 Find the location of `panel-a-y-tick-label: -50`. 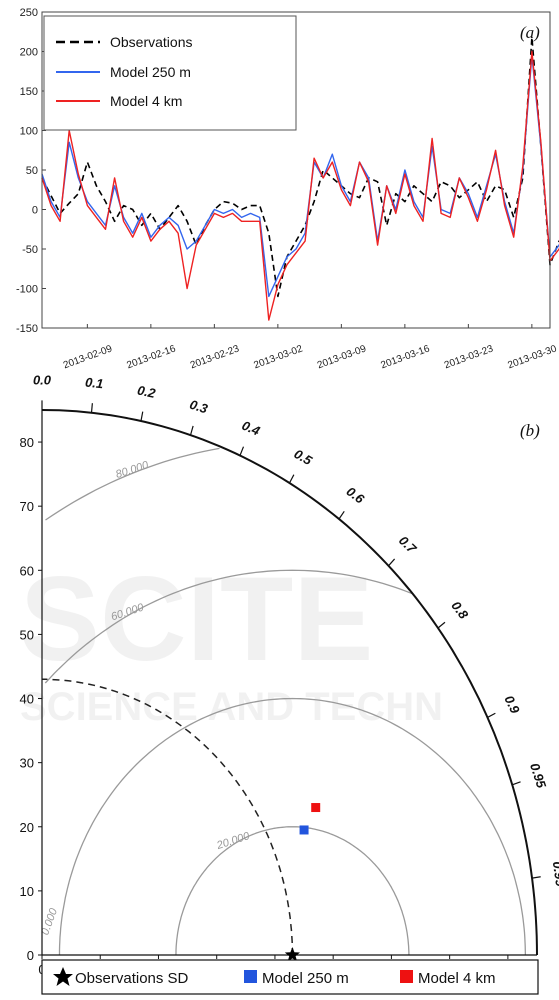

panel-a-y-tick-label: -50 is located at coordinates (30, 250).